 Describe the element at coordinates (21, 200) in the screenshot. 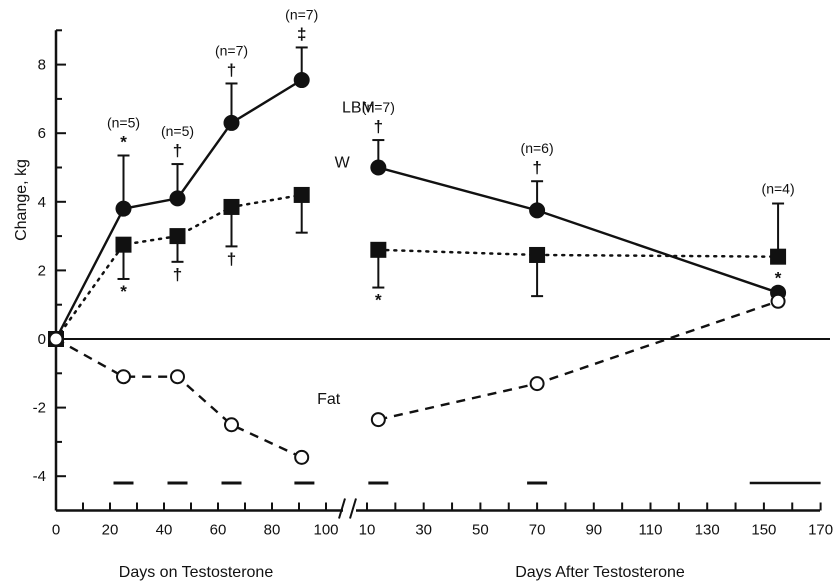

I see `y-axis-title: Change, kg` at that location.